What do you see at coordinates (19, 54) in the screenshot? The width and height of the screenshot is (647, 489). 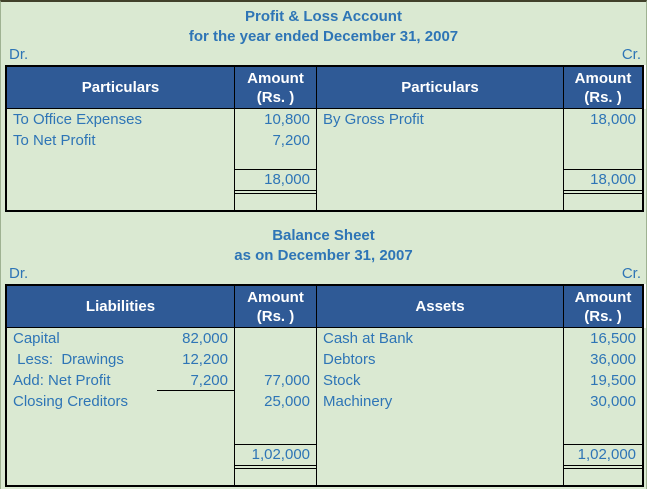 I see `pnl-dr-label: Dr.` at bounding box center [19, 54].